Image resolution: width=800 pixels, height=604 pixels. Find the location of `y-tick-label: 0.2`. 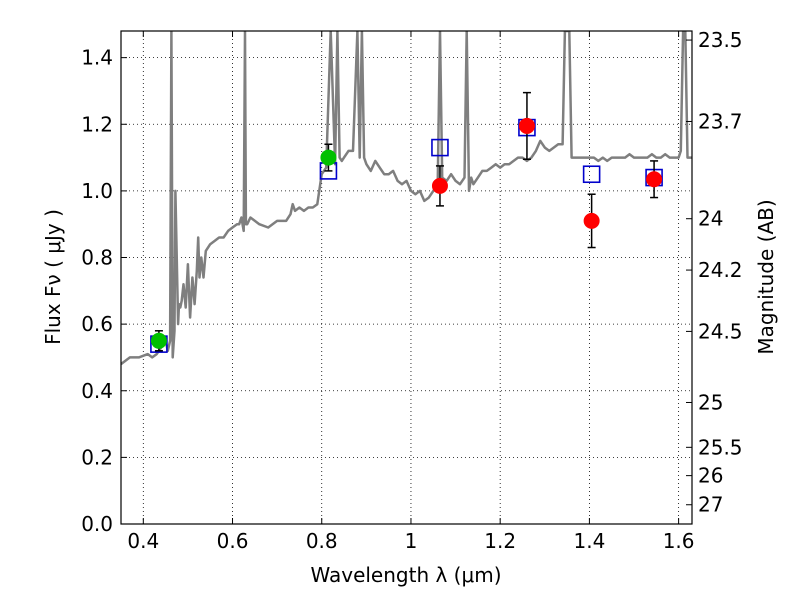

y-tick-label: 0.2 is located at coordinates (97, 457).